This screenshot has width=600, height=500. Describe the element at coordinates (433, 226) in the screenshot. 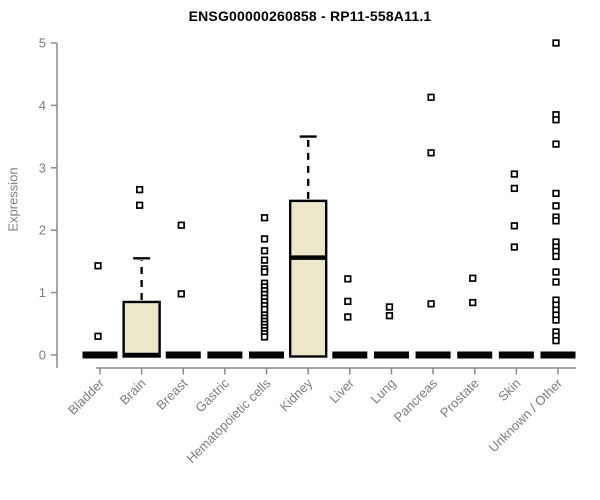

I see `boxplot-pancreas` at that location.